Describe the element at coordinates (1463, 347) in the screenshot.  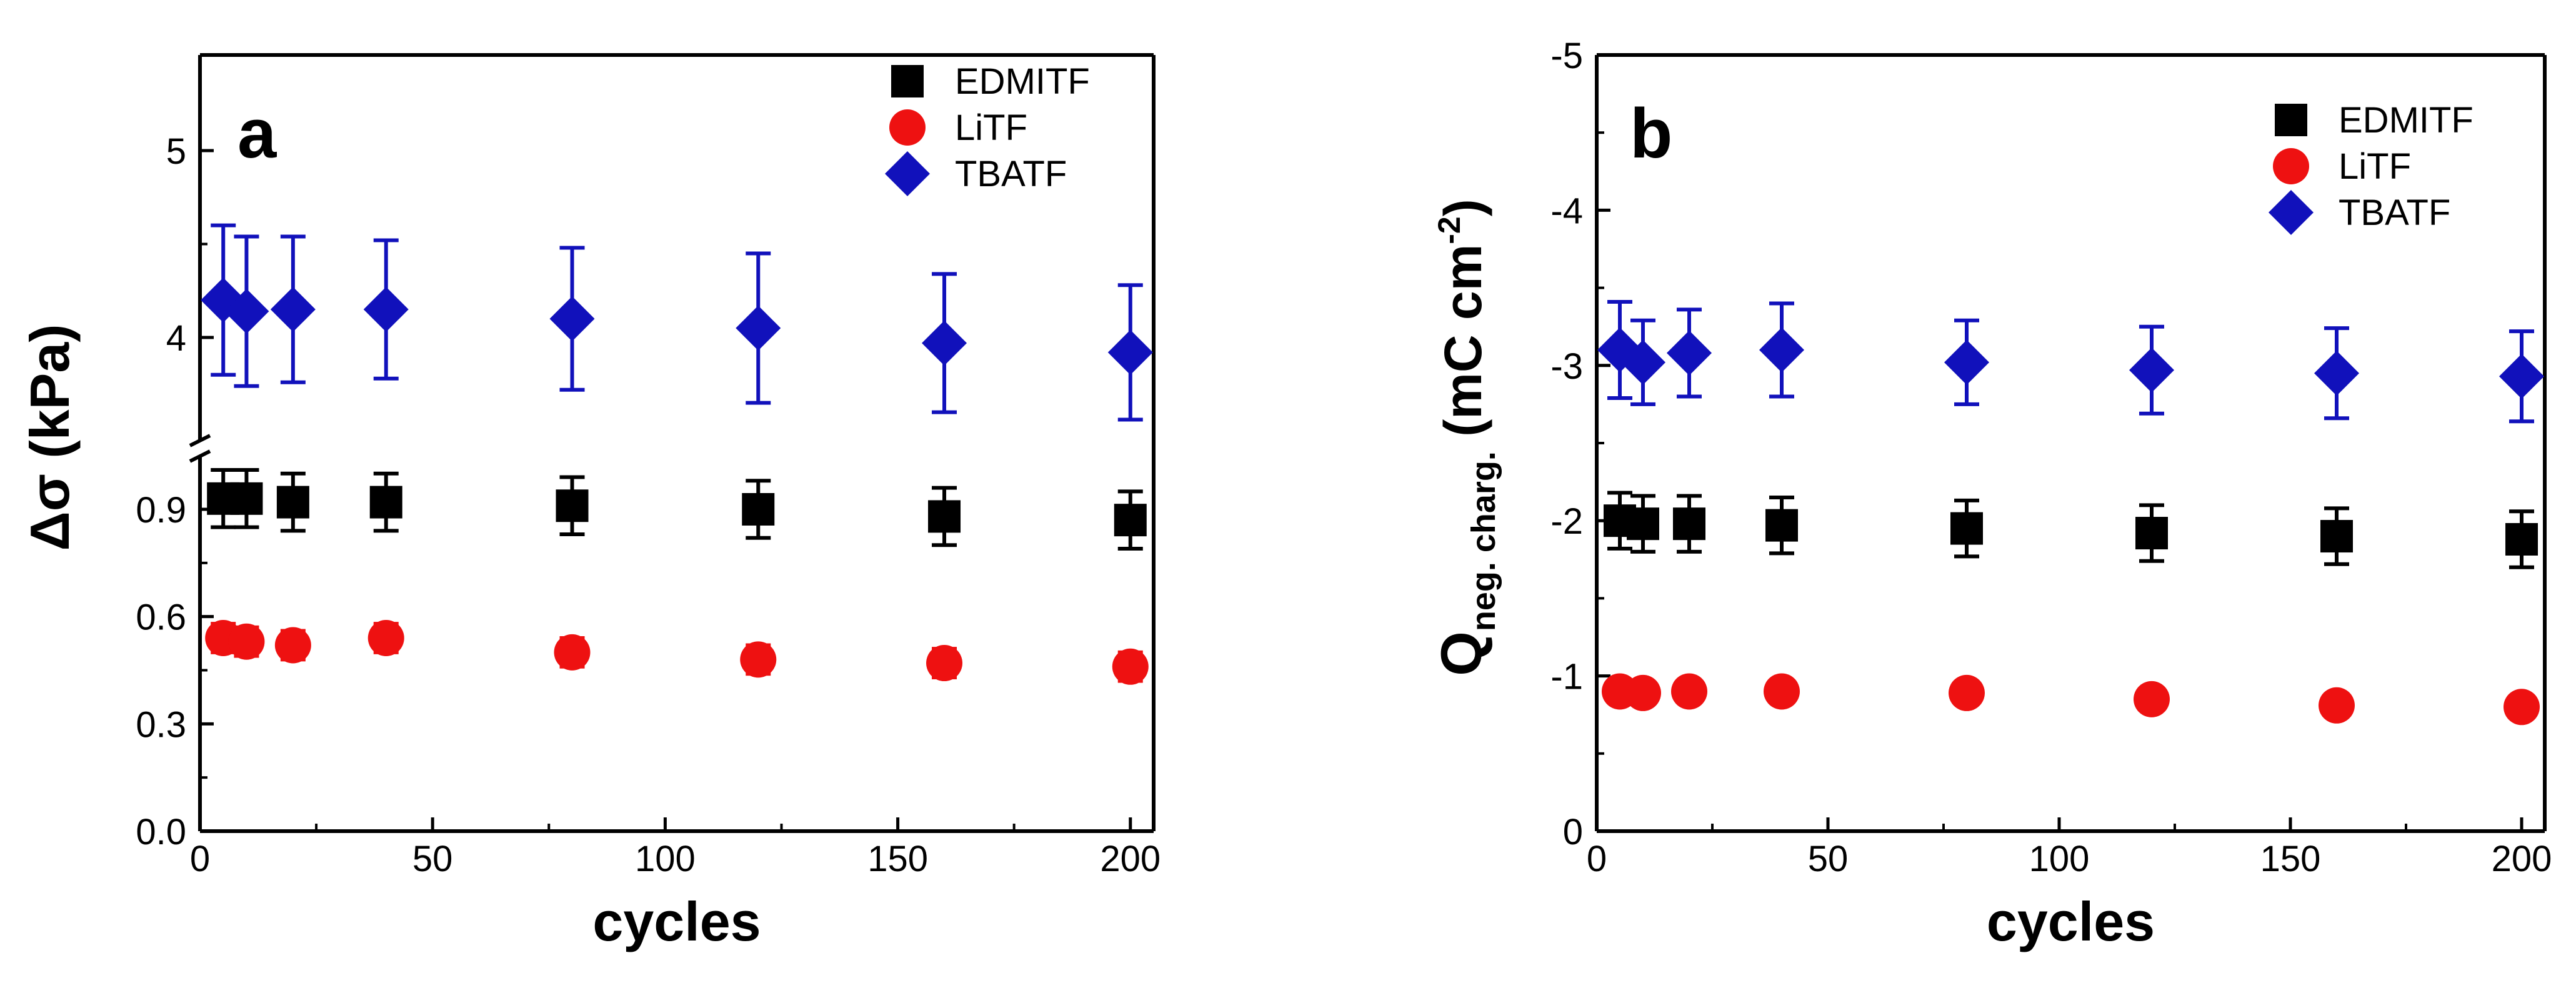
I see `y-label-unit: (mC cm` at that location.